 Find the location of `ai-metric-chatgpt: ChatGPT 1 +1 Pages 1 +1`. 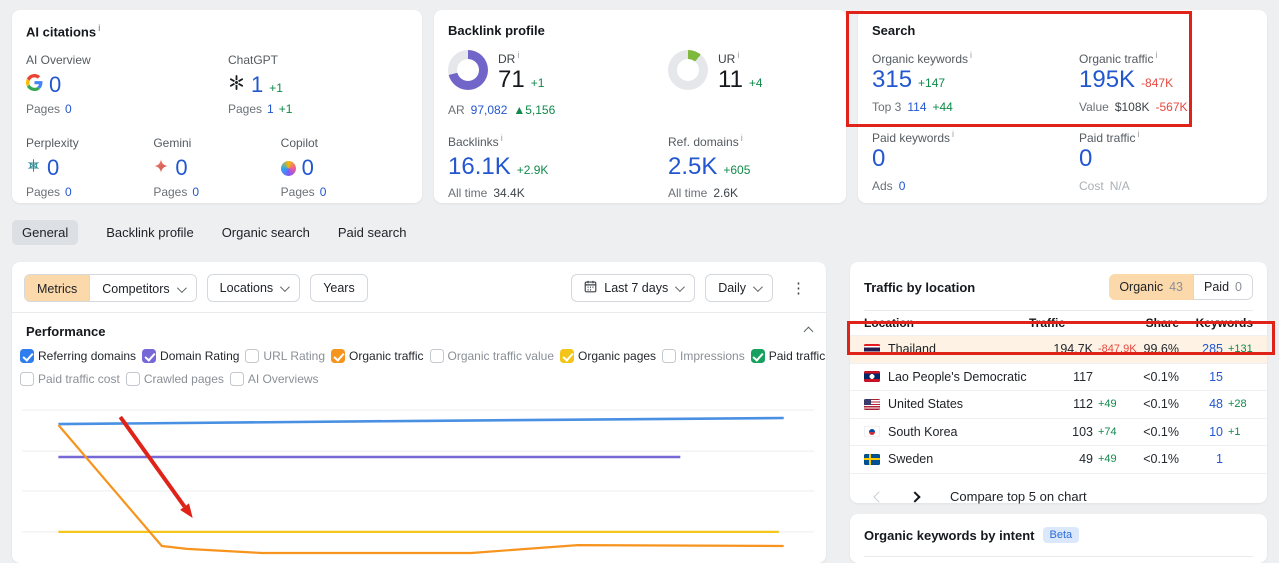

ai-metric-chatgpt: ChatGPT 1 +1 Pages 1 +1 is located at coordinates (260, 85).